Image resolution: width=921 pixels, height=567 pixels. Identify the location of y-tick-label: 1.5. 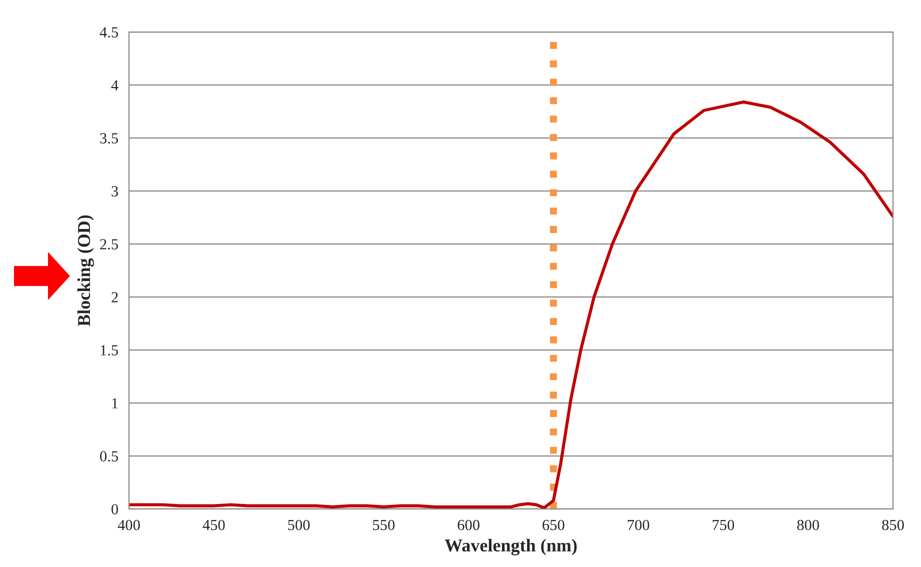
(109, 350).